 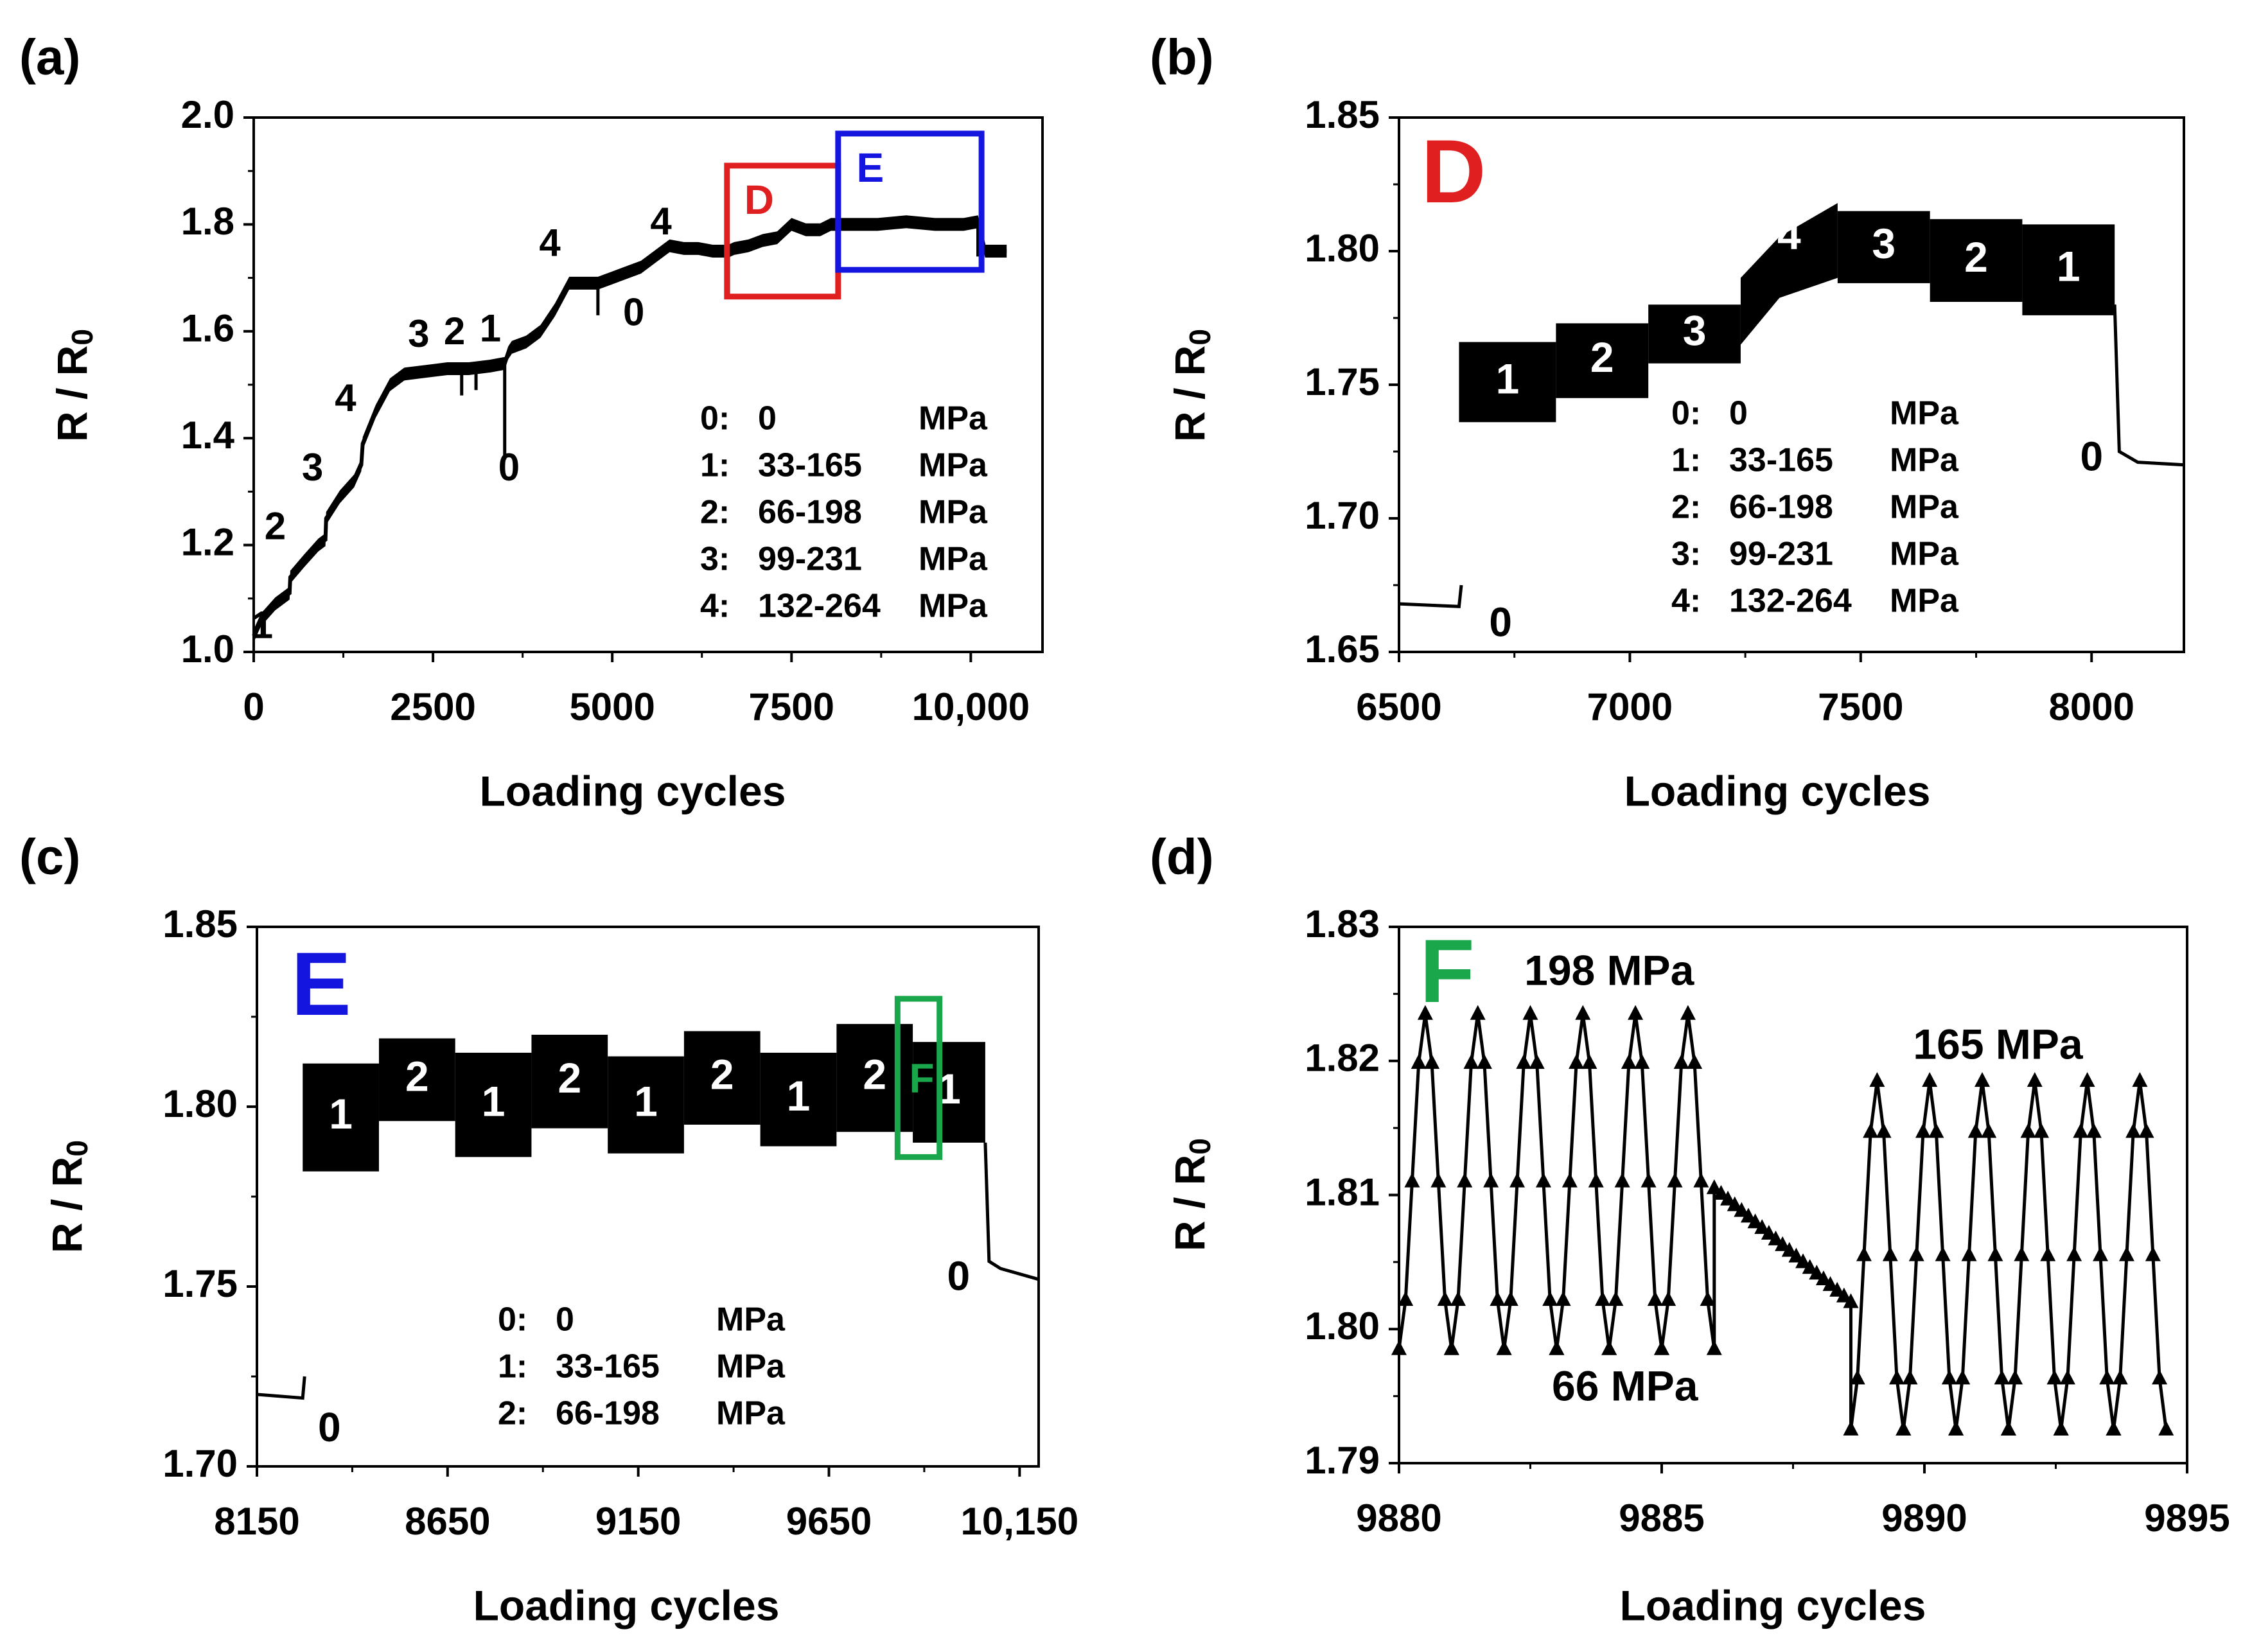 What do you see at coordinates (208, 435) in the screenshot?
I see `y-tick-label: 1.4` at bounding box center [208, 435].